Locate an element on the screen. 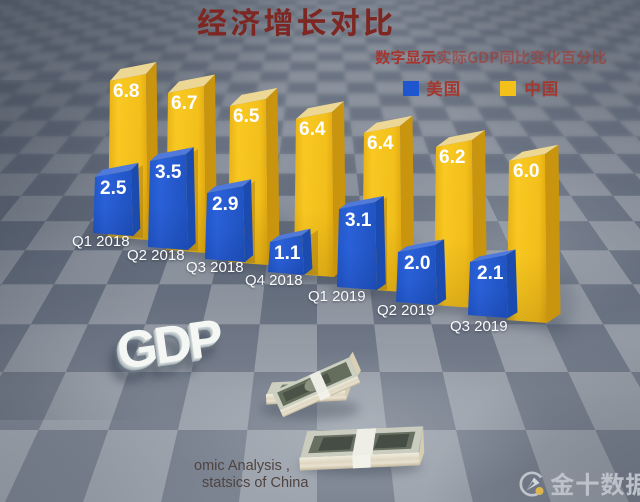 The width and height of the screenshot is (640, 502). svg-text: 2.9 is located at coordinates (225, 204).